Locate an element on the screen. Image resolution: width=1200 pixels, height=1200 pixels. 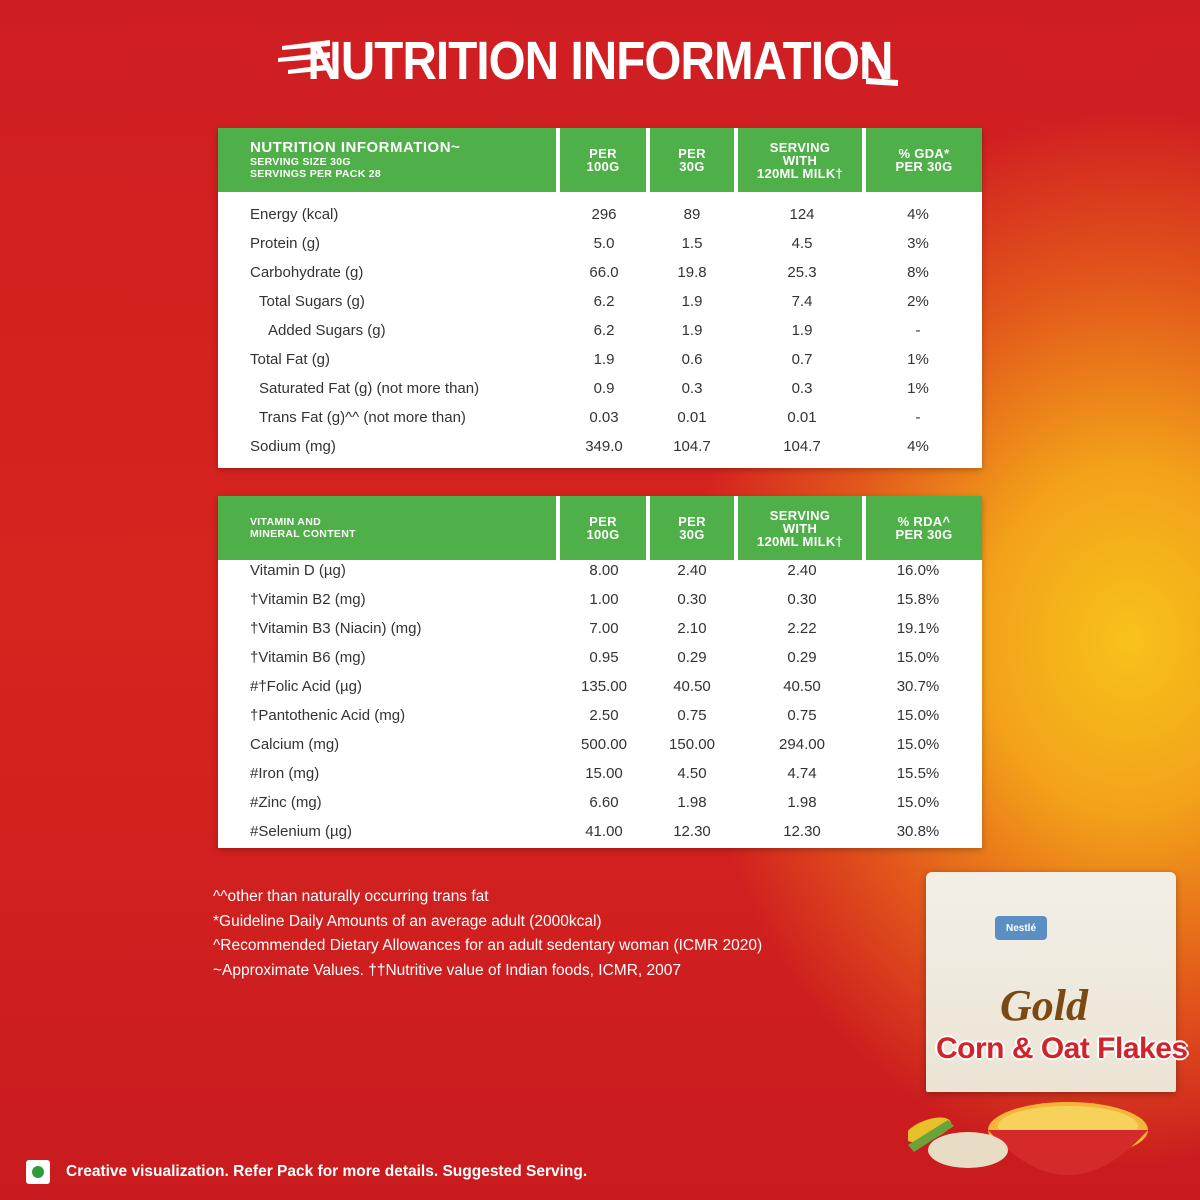
value-cell: 2.22 is located at coordinates (802, 628).